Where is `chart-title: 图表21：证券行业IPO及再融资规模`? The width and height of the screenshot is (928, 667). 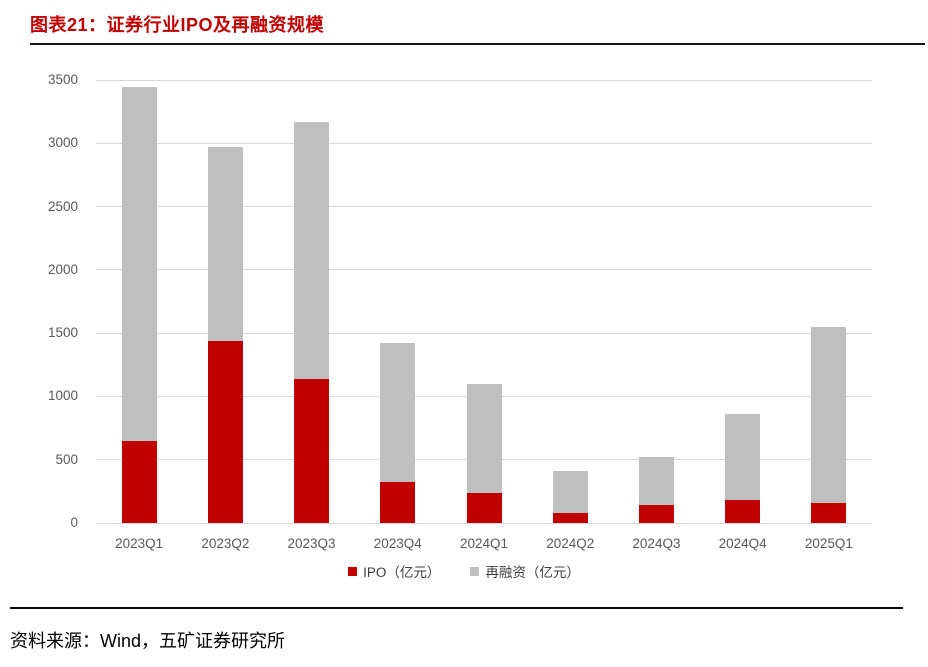
chart-title: 图表21：证券行业IPO及再融资规模 is located at coordinates (177, 25).